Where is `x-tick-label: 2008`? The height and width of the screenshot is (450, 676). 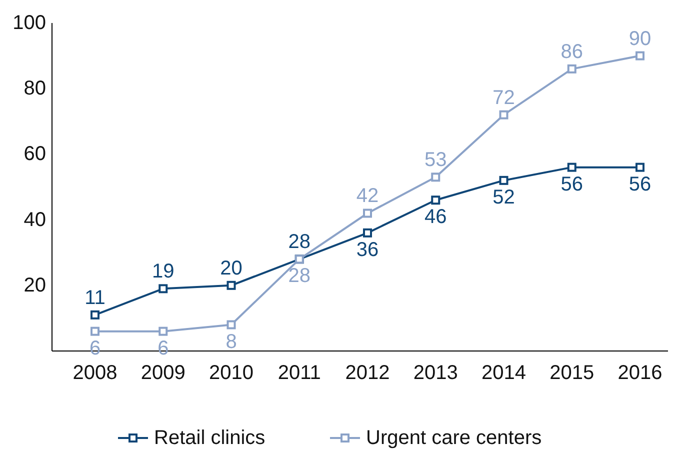 x-tick-label: 2008 is located at coordinates (95, 373).